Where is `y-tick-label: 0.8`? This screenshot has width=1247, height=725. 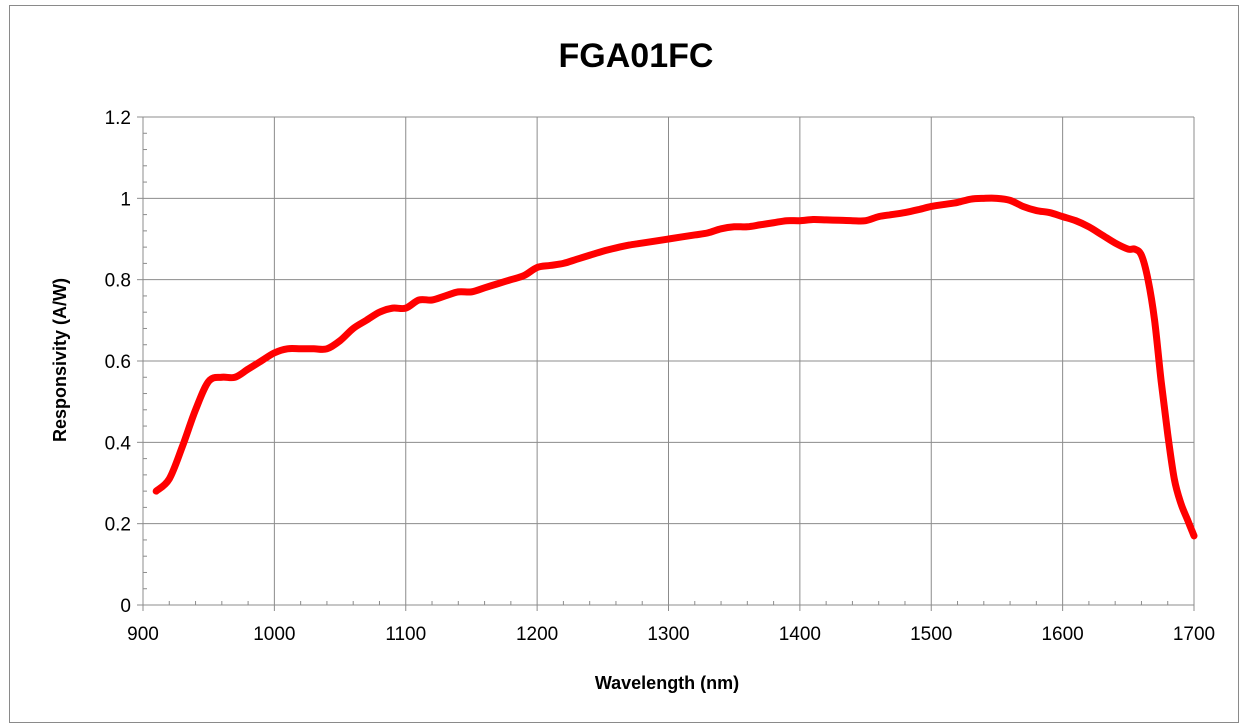 y-tick-label: 0.8 is located at coordinates (118, 281).